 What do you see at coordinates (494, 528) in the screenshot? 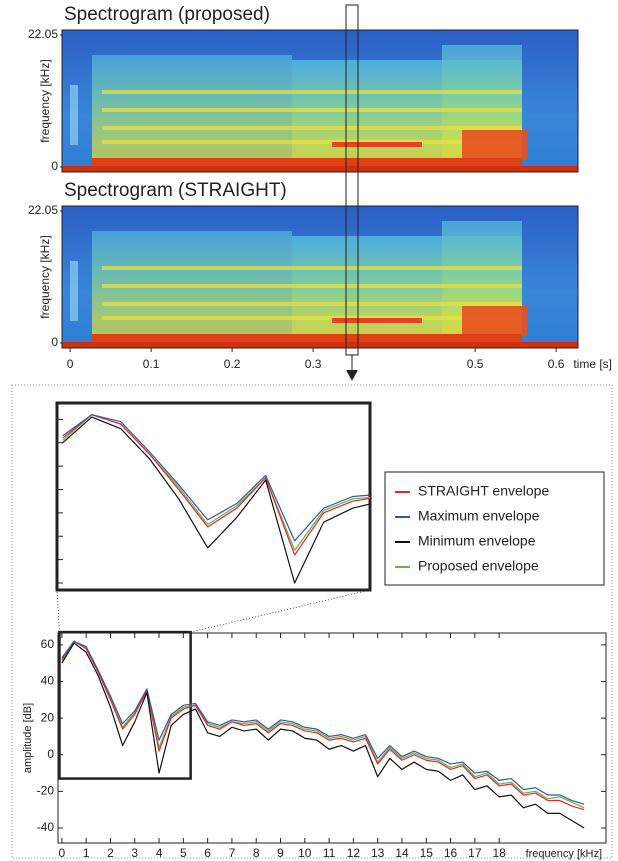
I see `legend` at bounding box center [494, 528].